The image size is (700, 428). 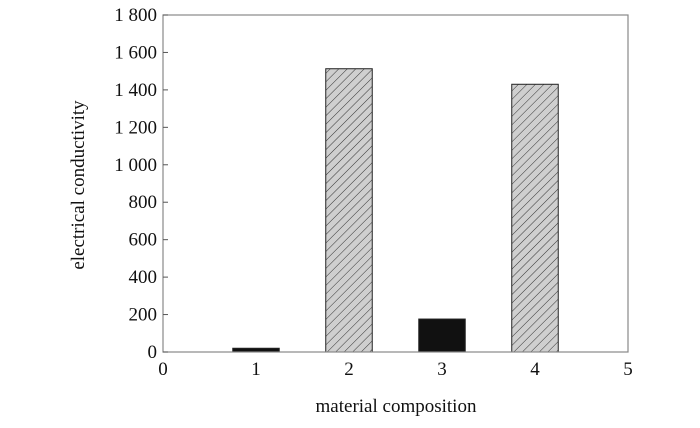 I want to click on x-tick-label: 3, so click(x=442, y=369).